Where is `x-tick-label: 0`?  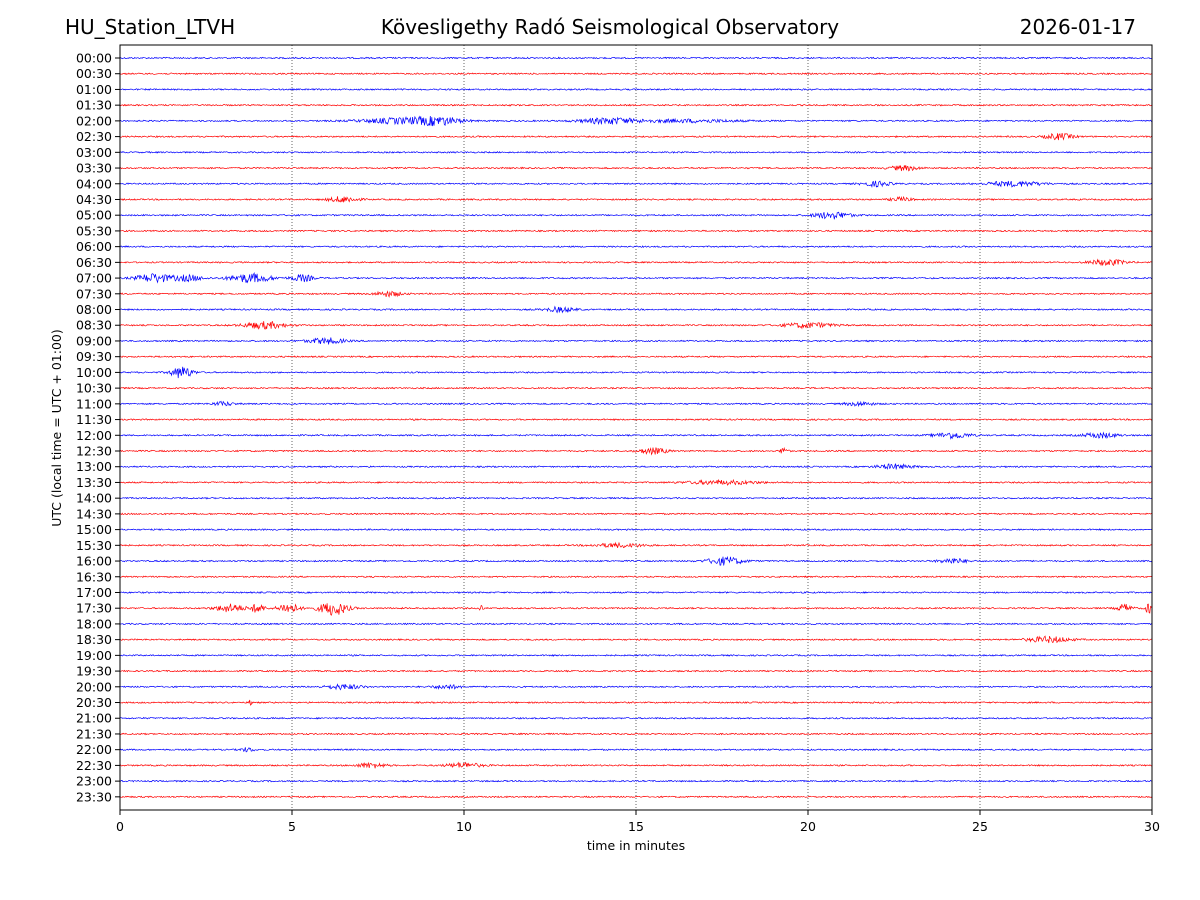
x-tick-label: 0 is located at coordinates (120, 826).